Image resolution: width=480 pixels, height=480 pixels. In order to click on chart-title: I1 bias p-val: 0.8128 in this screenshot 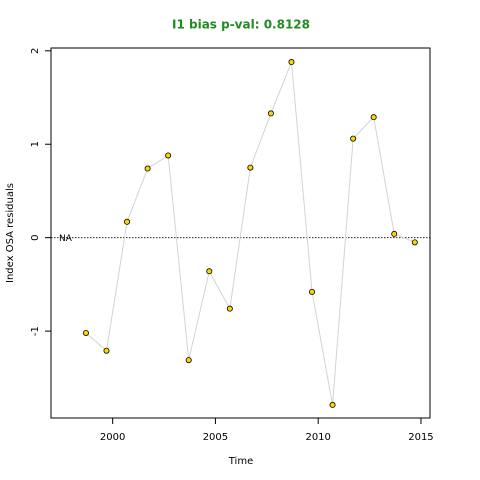, I will do `click(241, 25)`.